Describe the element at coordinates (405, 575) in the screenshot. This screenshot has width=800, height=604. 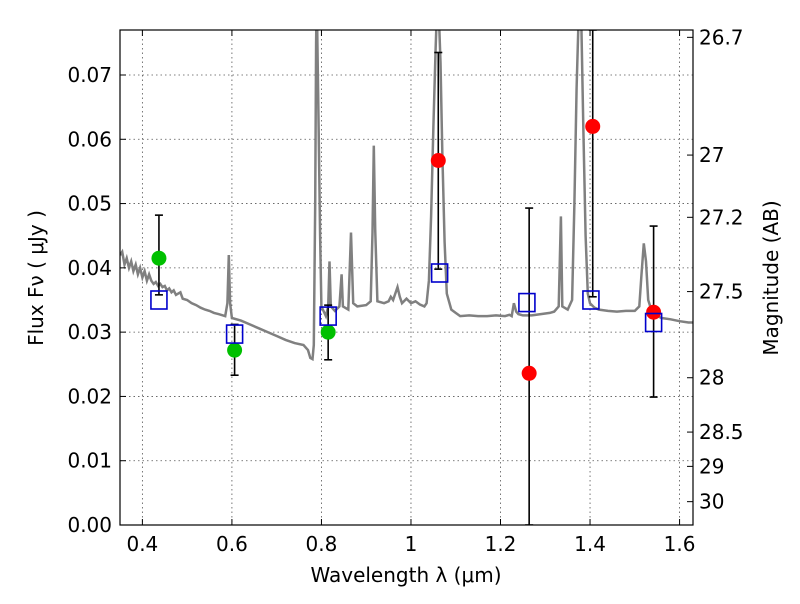
I see `x-axis-label: Wavelength λ (μm)` at that location.